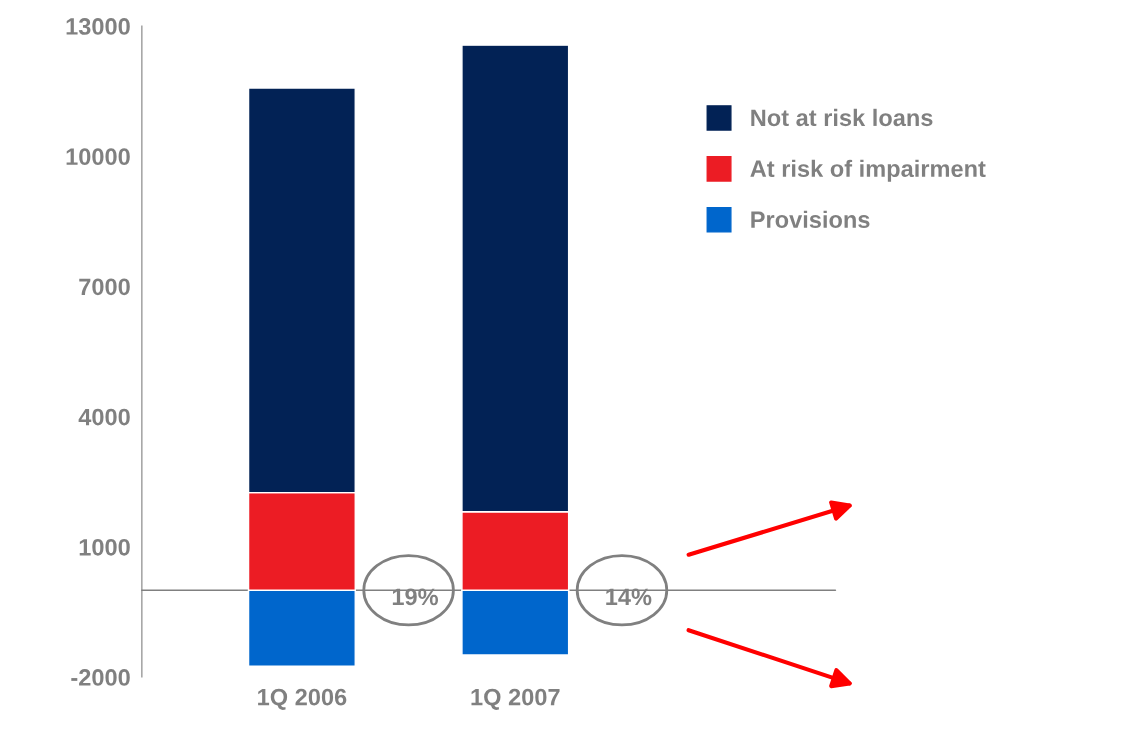 Image resolution: width=1135 pixels, height=744 pixels. What do you see at coordinates (302, 699) in the screenshot?
I see `x-tick-label: 1Q 2006` at bounding box center [302, 699].